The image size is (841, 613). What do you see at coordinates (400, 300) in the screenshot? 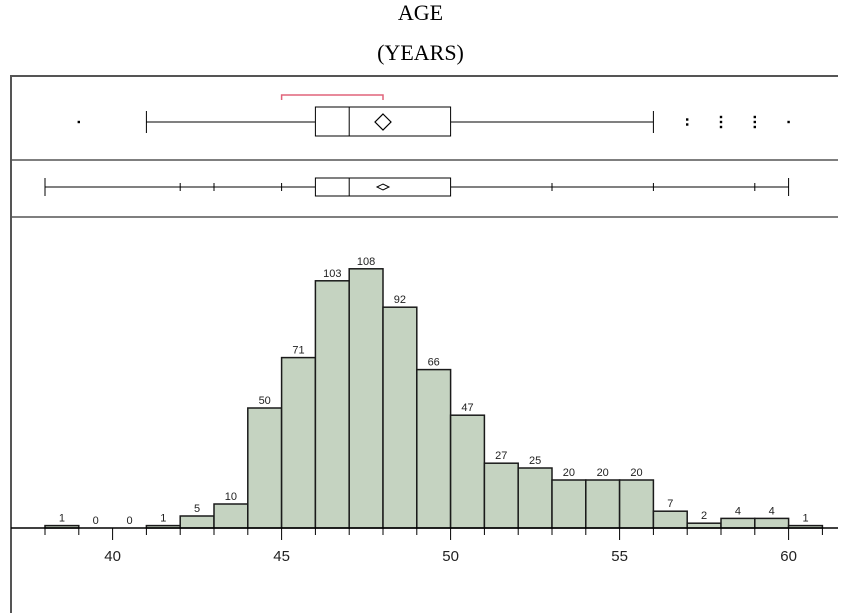
I see `bar-count-label: 92` at bounding box center [400, 300].